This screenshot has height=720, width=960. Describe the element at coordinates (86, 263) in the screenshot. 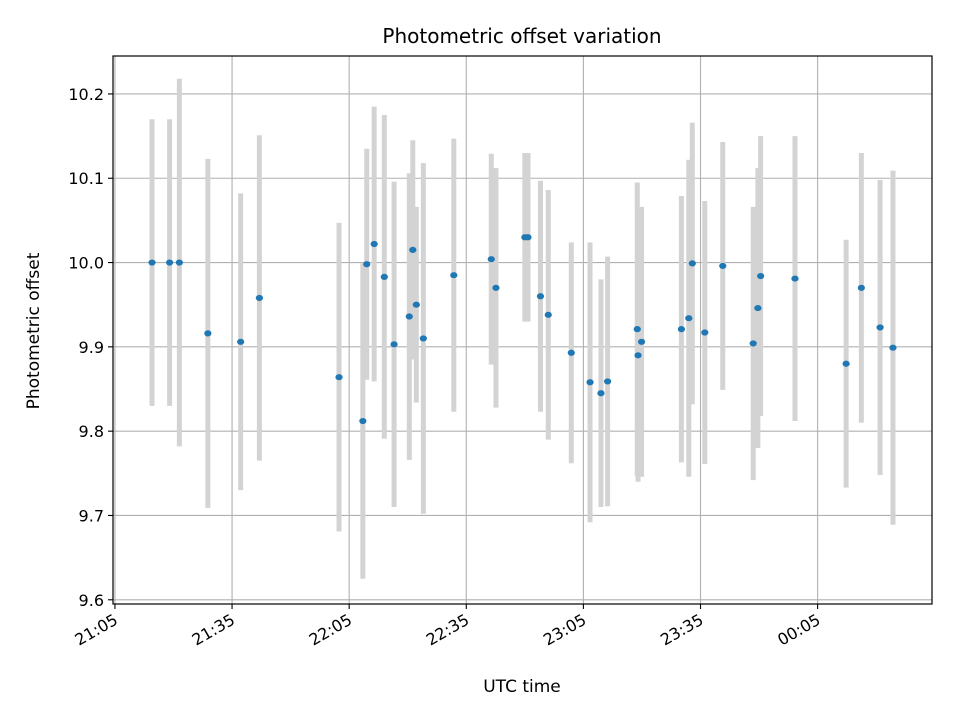

I see `y-tick-label: 10.0` at that location.